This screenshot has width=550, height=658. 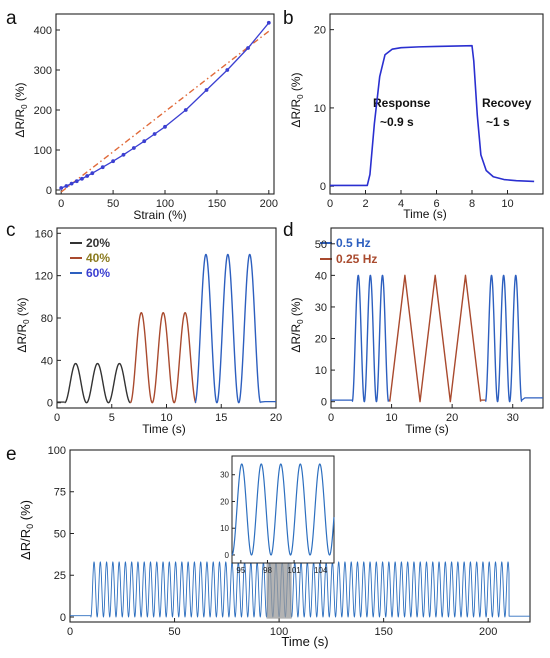 What do you see at coordinates (98, 243) in the screenshot?
I see `legend-label-20: 20%` at bounding box center [98, 243].